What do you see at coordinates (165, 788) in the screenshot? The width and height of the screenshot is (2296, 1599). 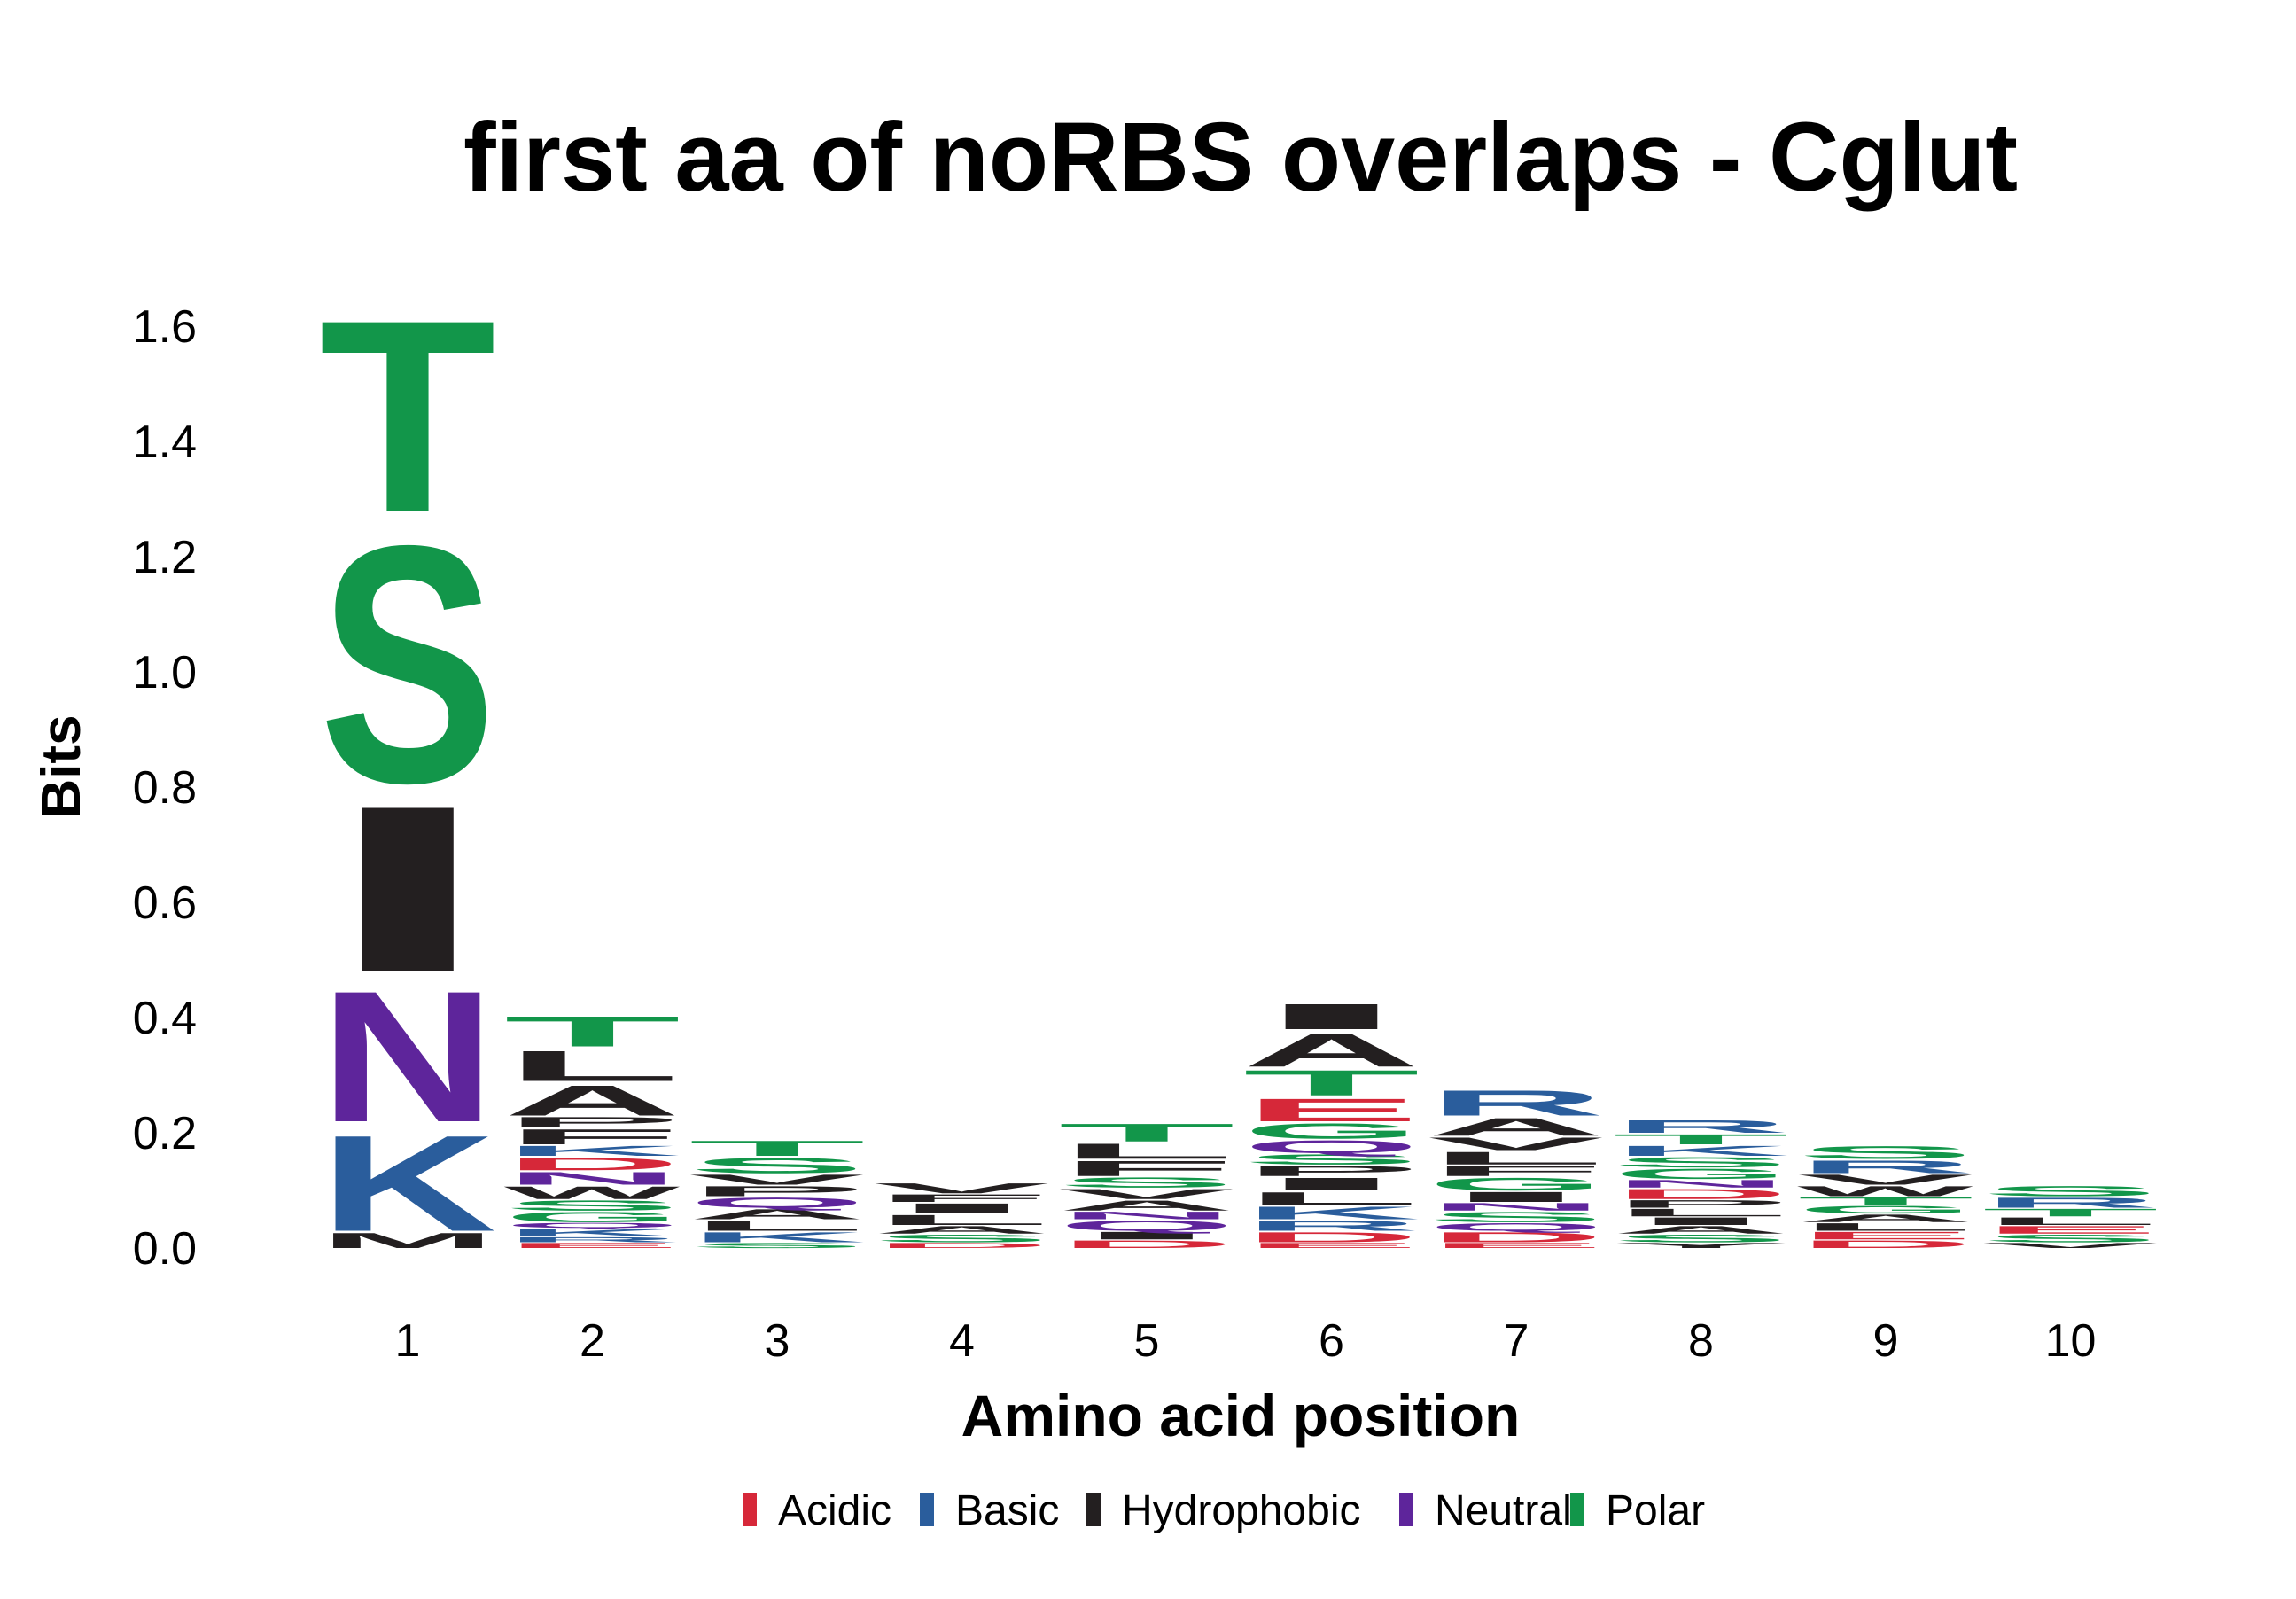 I see `y-axis-ticks: 0.0 0.2 0.4 0.6 0.8 1.0 1.2 1.4 1.6` at bounding box center [165, 788].